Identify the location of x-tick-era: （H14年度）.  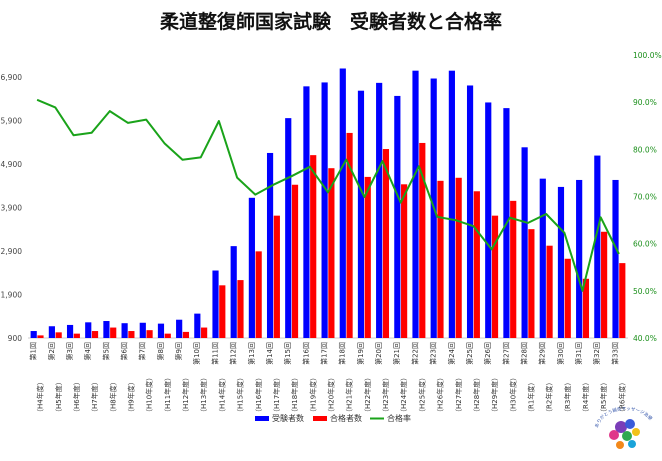
(221, 395).